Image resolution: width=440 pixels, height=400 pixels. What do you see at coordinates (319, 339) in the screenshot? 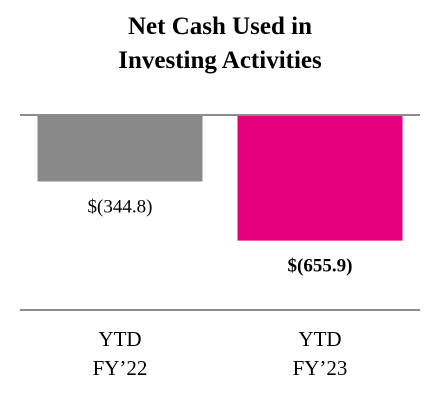
I see `category-label-2-line-1: YTD` at bounding box center [319, 339].